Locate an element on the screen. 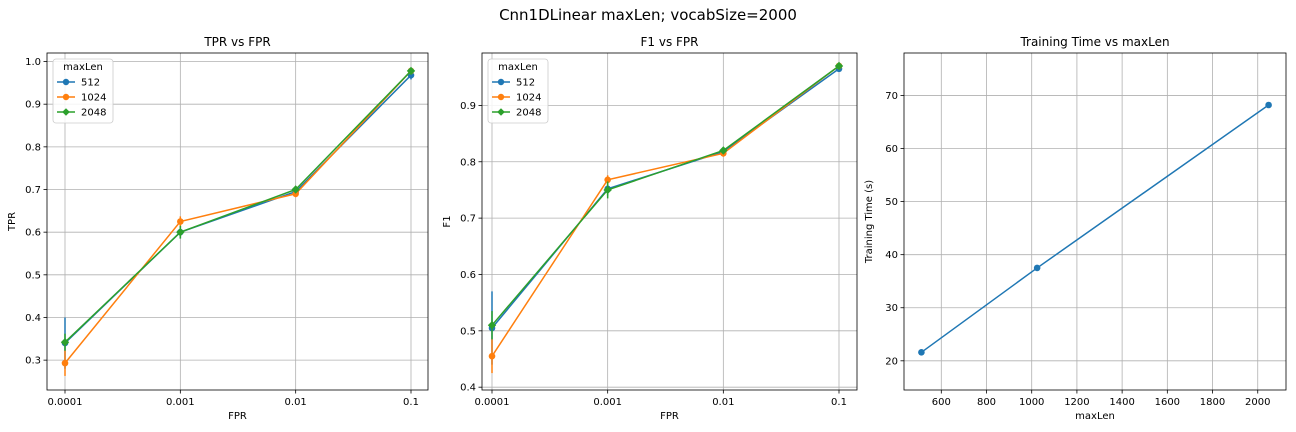 This screenshot has width=1296, height=432. y-axis-label: F1 is located at coordinates (447, 221).